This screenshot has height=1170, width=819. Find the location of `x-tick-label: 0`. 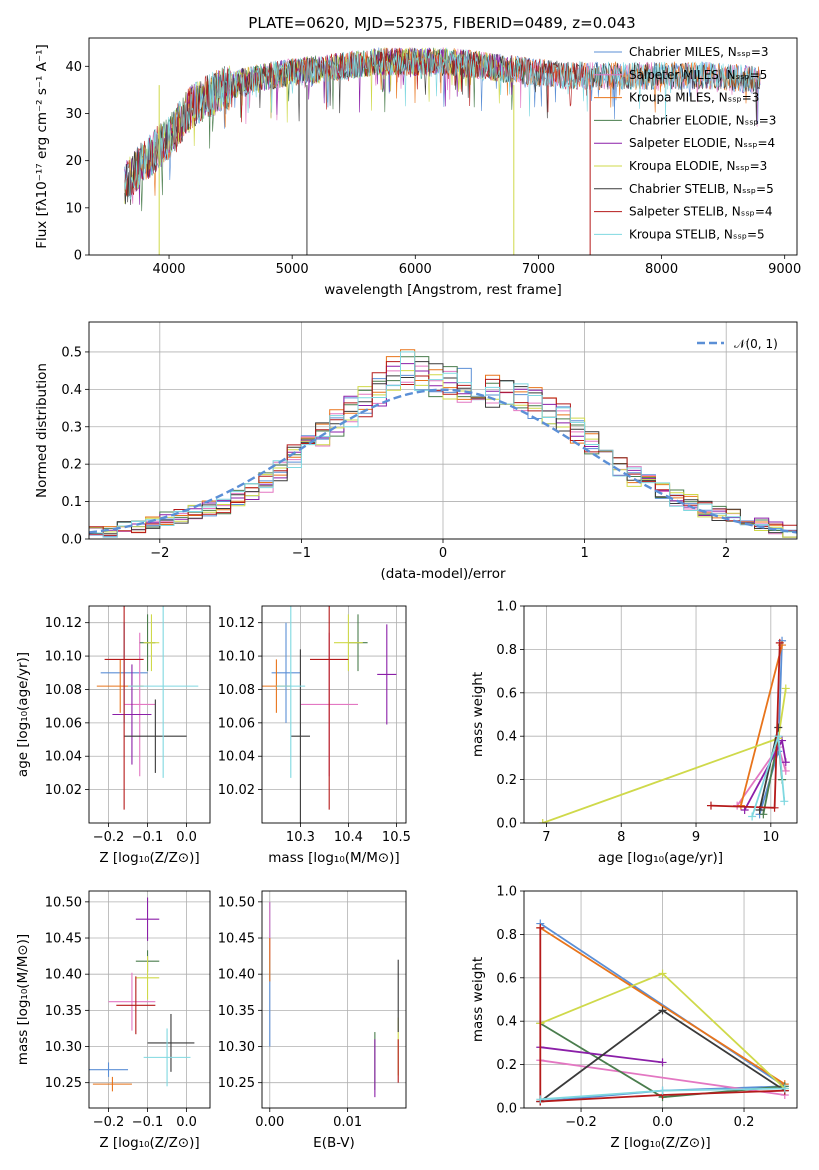

x-tick-label: 0 is located at coordinates (443, 553).